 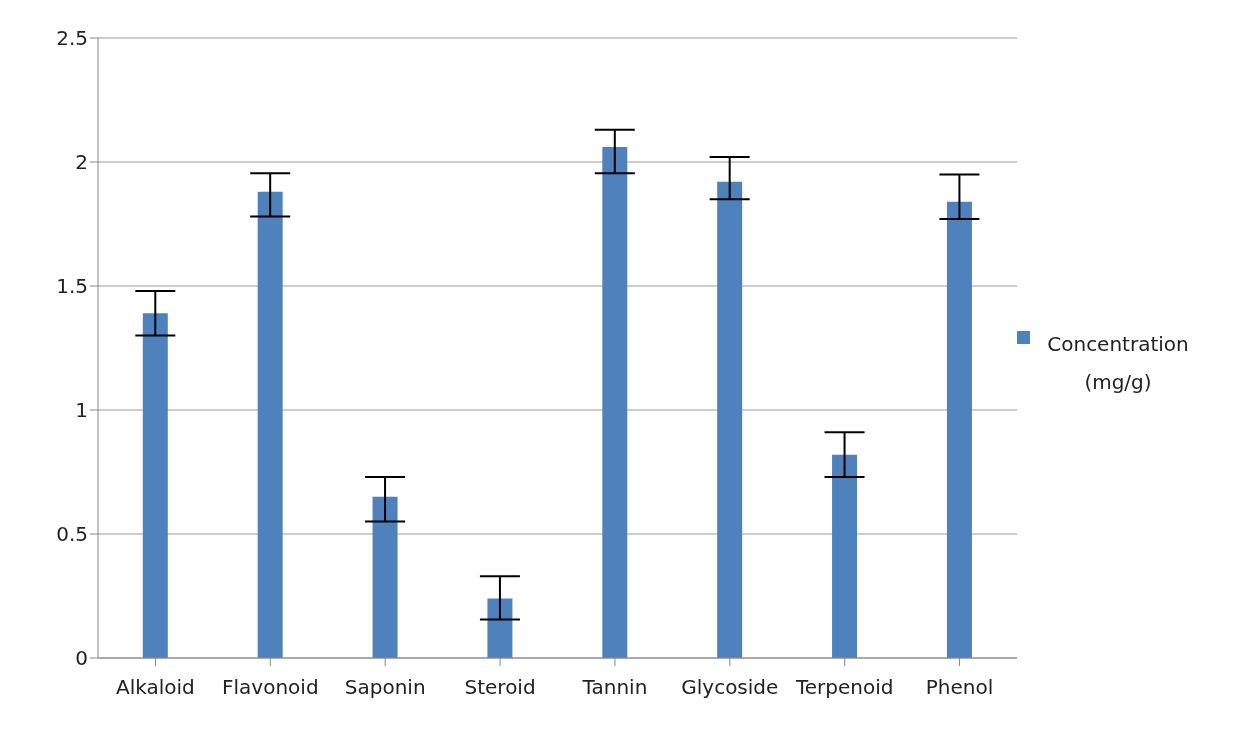 What do you see at coordinates (1118, 363) in the screenshot?
I see `legend-label: Concentration (mg/g)` at bounding box center [1118, 363].